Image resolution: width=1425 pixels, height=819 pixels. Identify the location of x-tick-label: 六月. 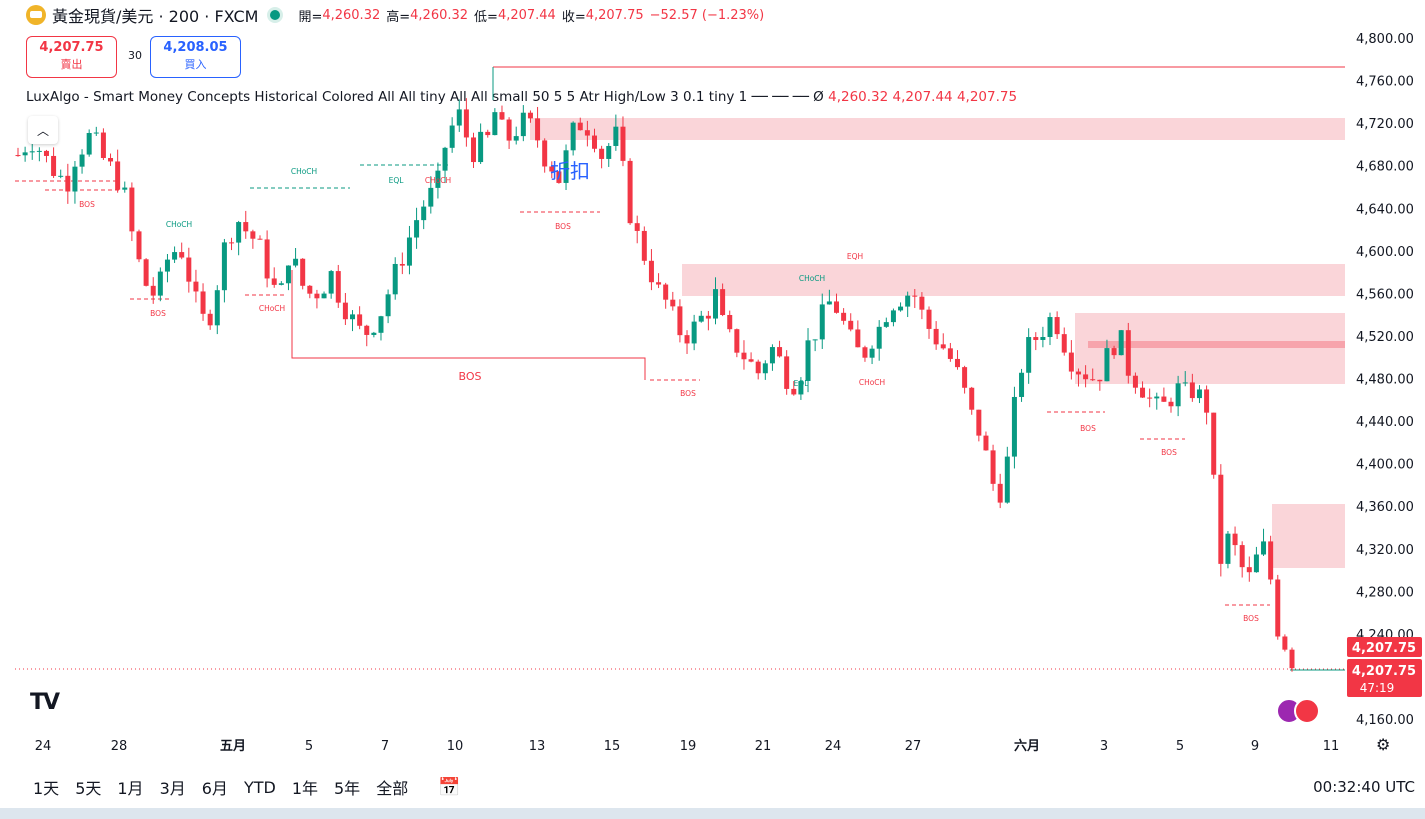
(1027, 746).